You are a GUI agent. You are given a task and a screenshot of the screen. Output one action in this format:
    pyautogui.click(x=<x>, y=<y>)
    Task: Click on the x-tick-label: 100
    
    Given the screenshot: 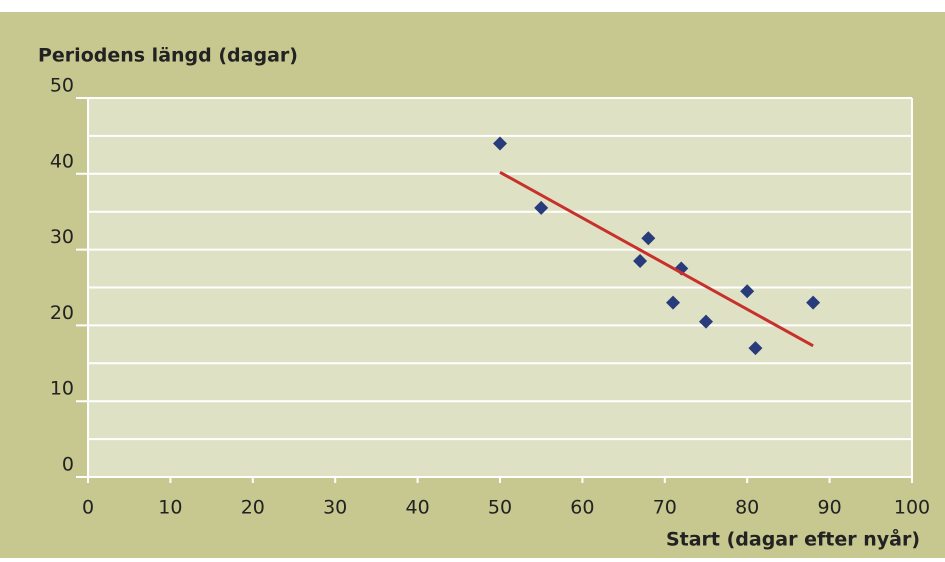 What is the action you would take?
    pyautogui.click(x=912, y=508)
    